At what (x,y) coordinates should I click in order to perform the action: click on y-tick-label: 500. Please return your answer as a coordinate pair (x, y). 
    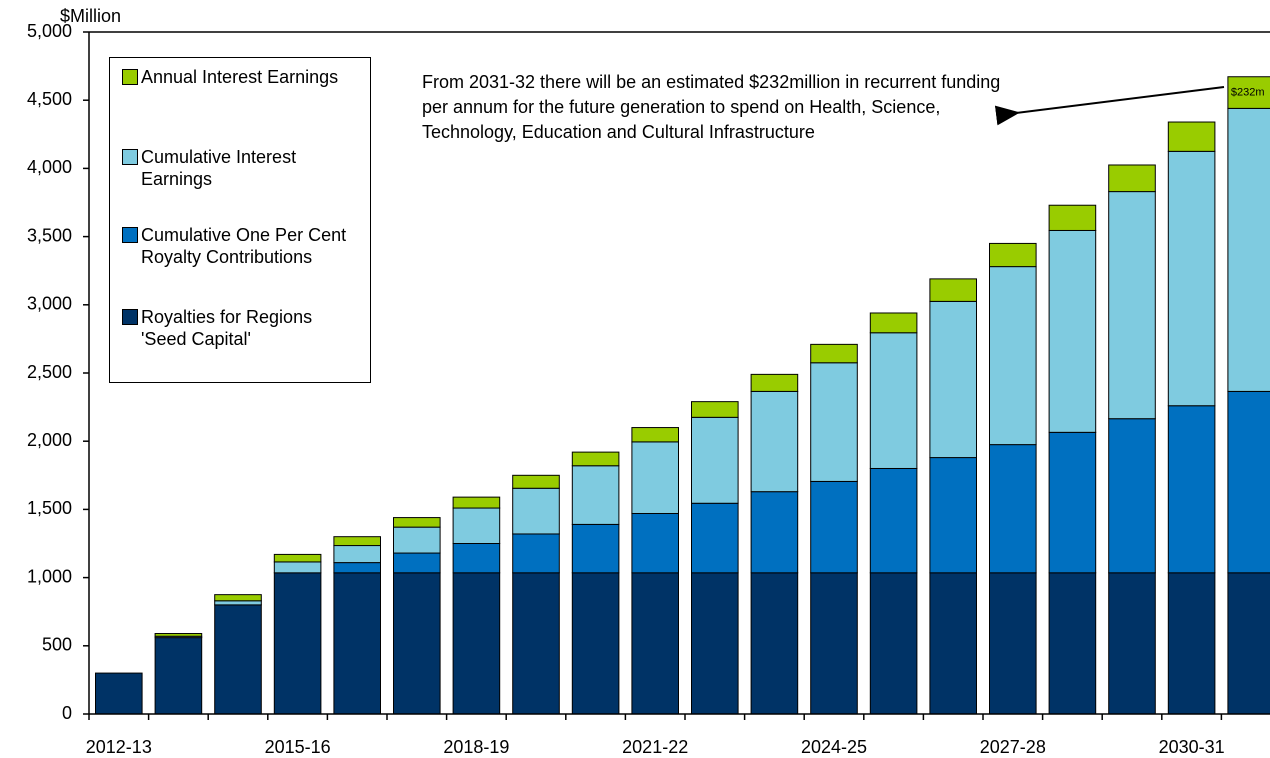
    Looking at the image, I should click on (57, 645).